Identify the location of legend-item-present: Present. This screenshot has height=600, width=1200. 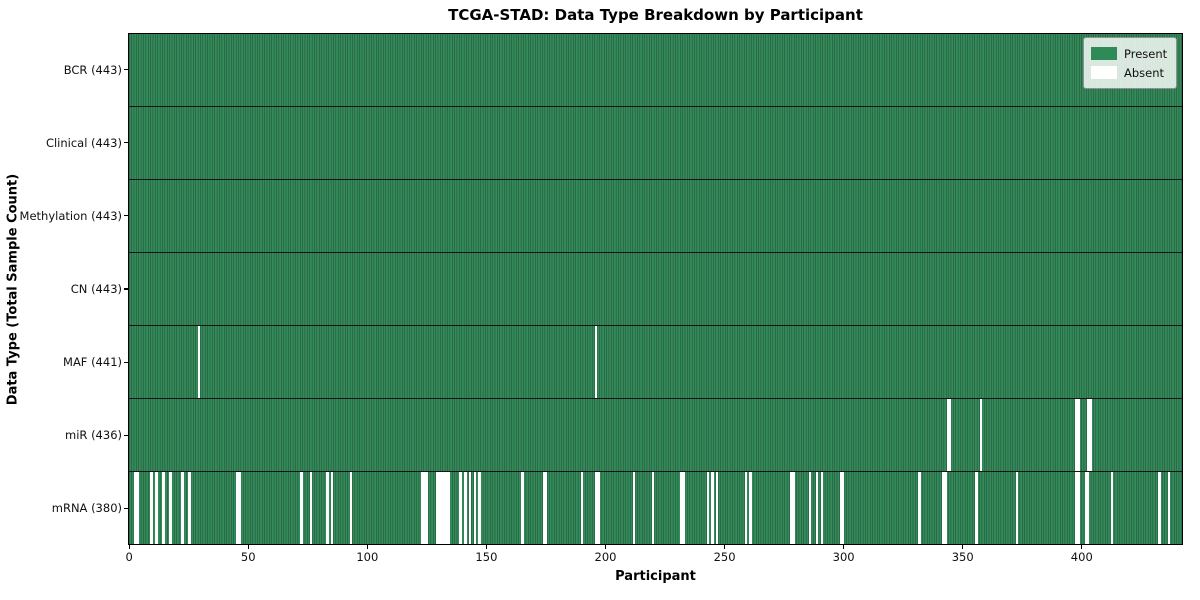
(1129, 53).